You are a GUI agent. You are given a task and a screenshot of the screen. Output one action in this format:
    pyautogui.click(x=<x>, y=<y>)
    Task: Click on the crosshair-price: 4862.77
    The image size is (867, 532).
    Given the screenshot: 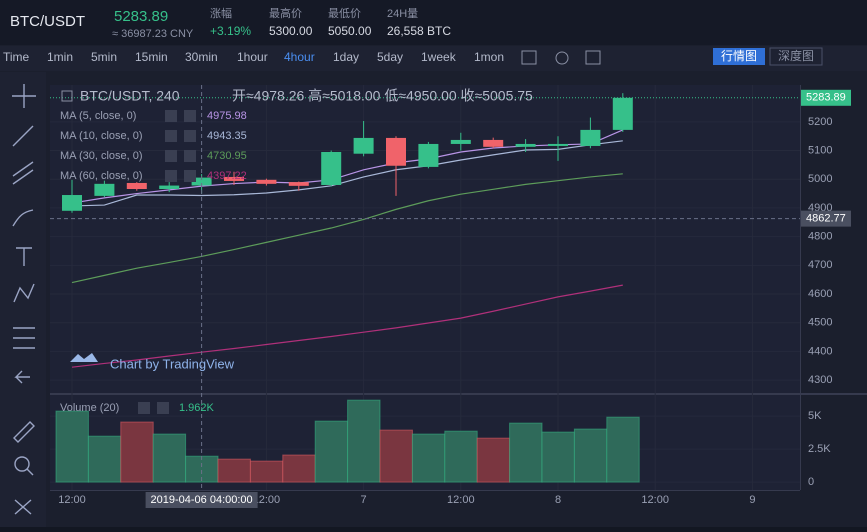 What is the action you would take?
    pyautogui.click(x=826, y=219)
    